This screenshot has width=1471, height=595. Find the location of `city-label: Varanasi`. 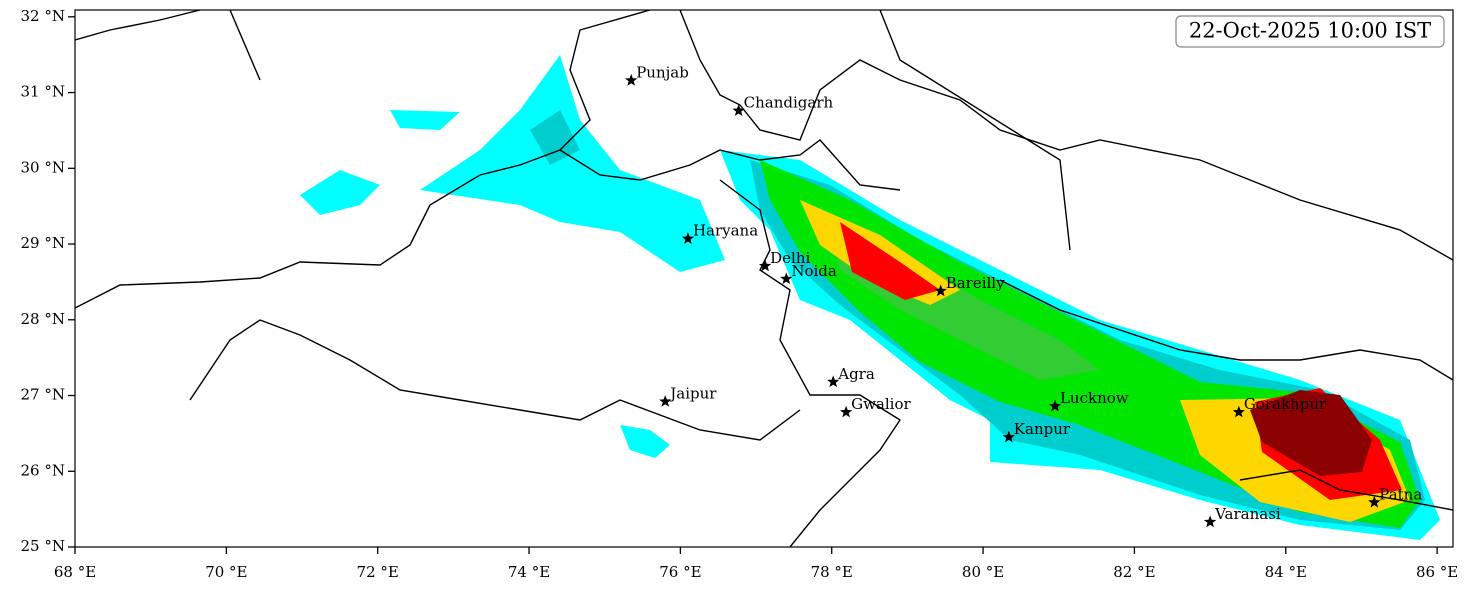

city-label: Varanasi is located at coordinates (1247, 514).